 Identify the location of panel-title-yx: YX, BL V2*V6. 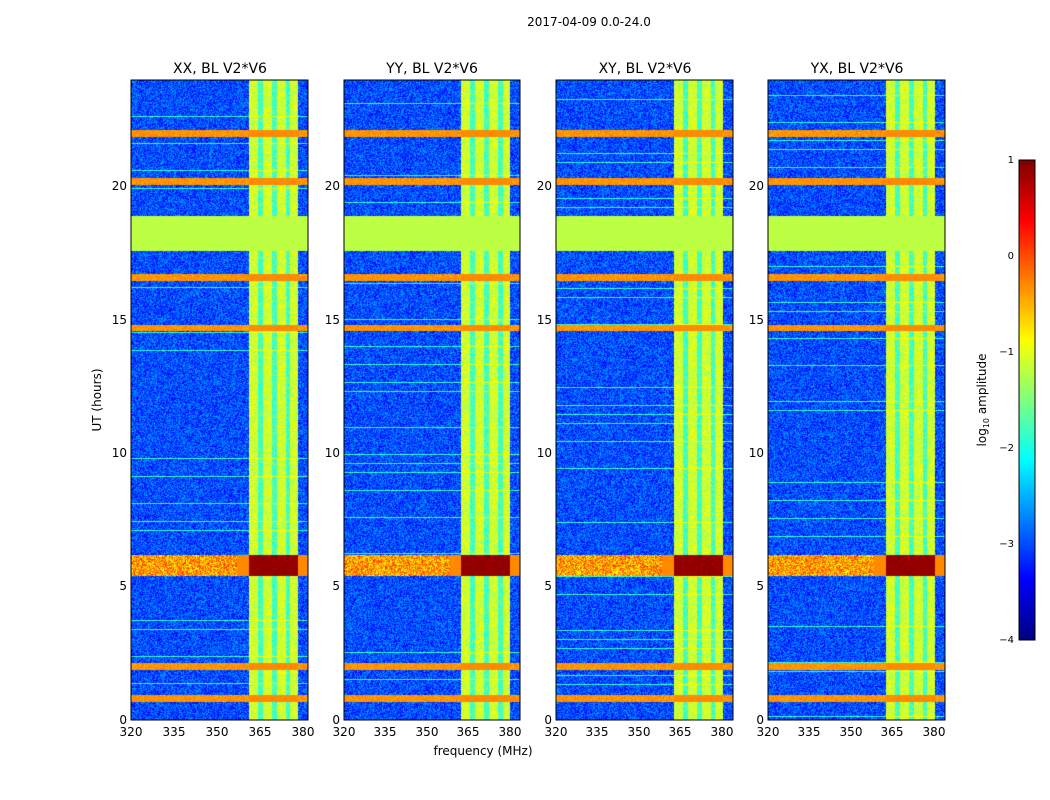
(857, 69).